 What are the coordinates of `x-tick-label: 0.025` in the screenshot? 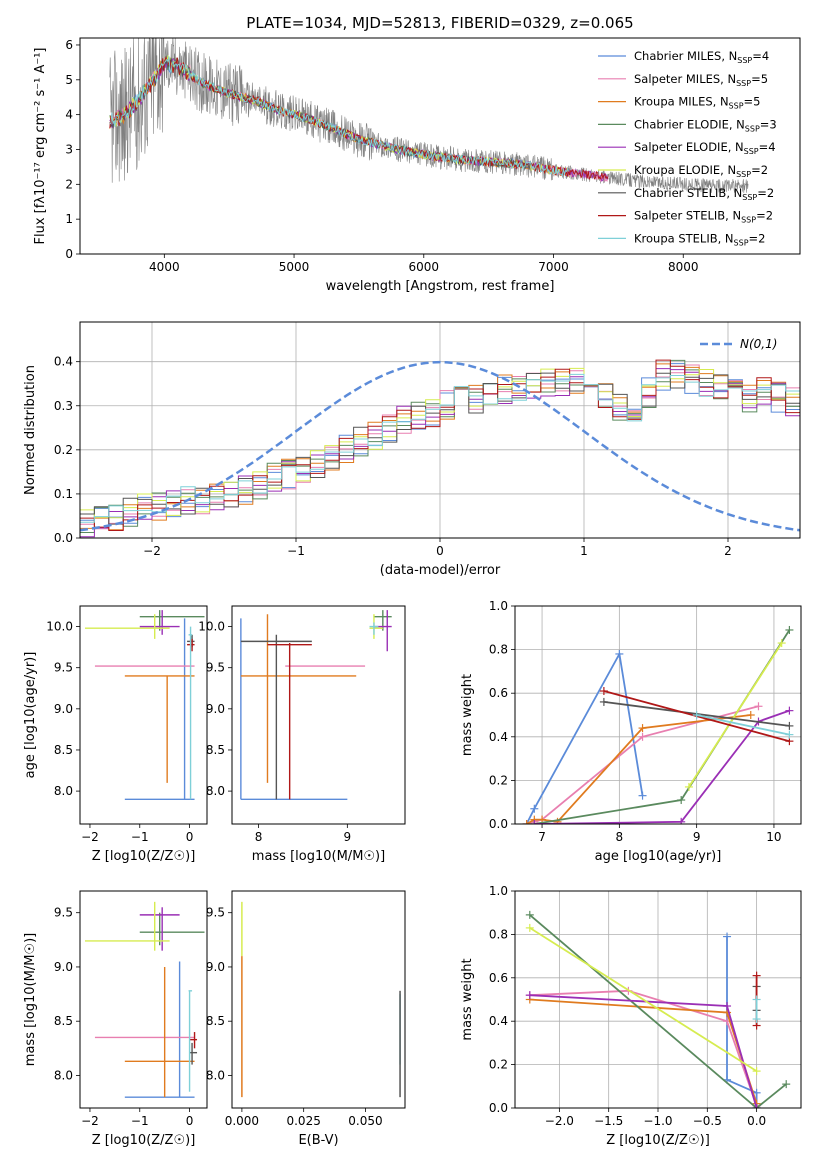 It's located at (303, 1121).